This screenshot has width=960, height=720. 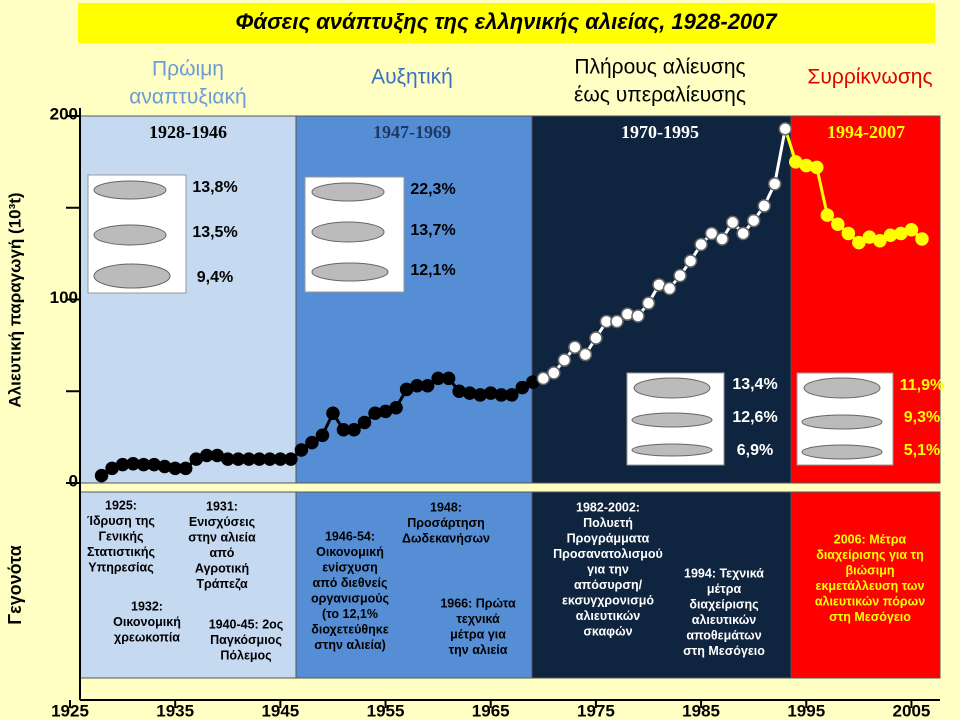 I want to click on event-text: στη Μεσόγειο, so click(x=870, y=617).